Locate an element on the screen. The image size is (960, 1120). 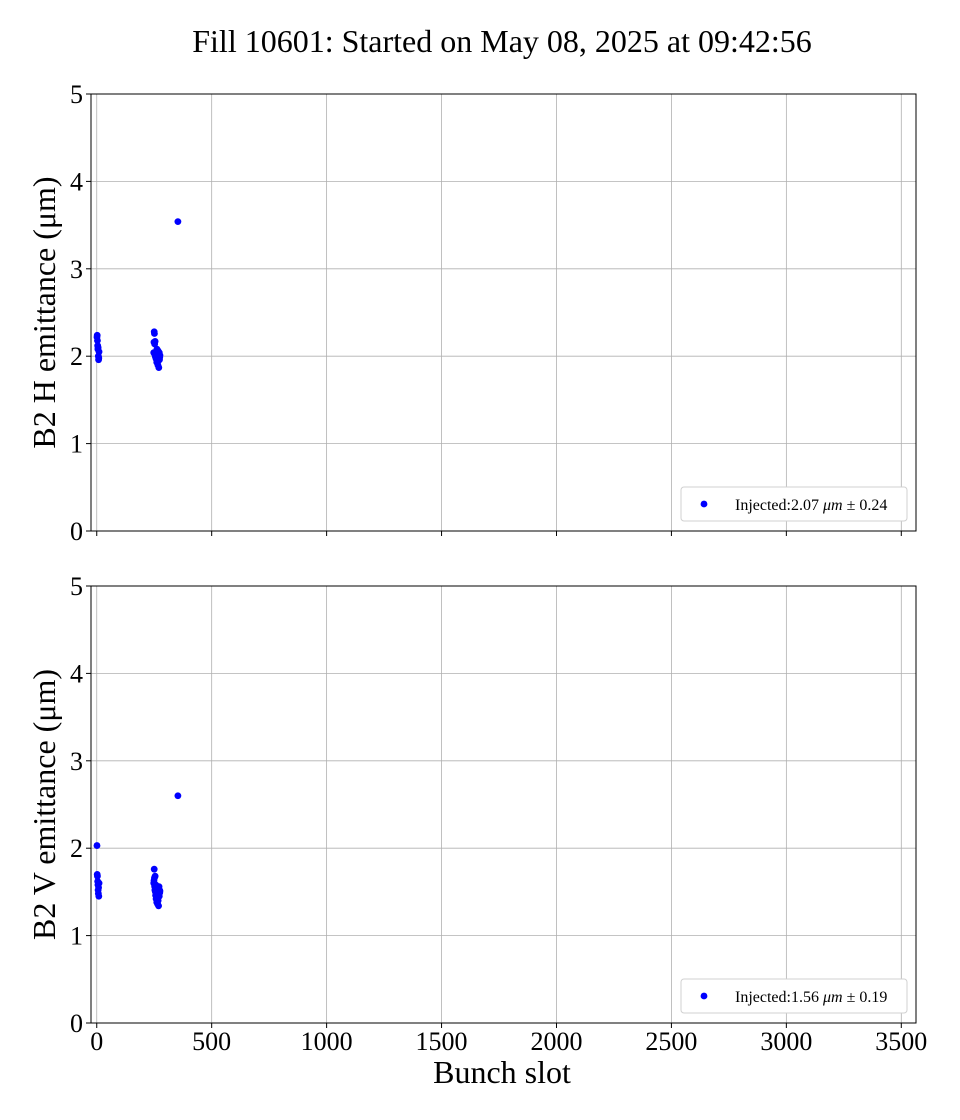
y-axis-label: B2 V emittance (μm) is located at coordinates (44, 804).